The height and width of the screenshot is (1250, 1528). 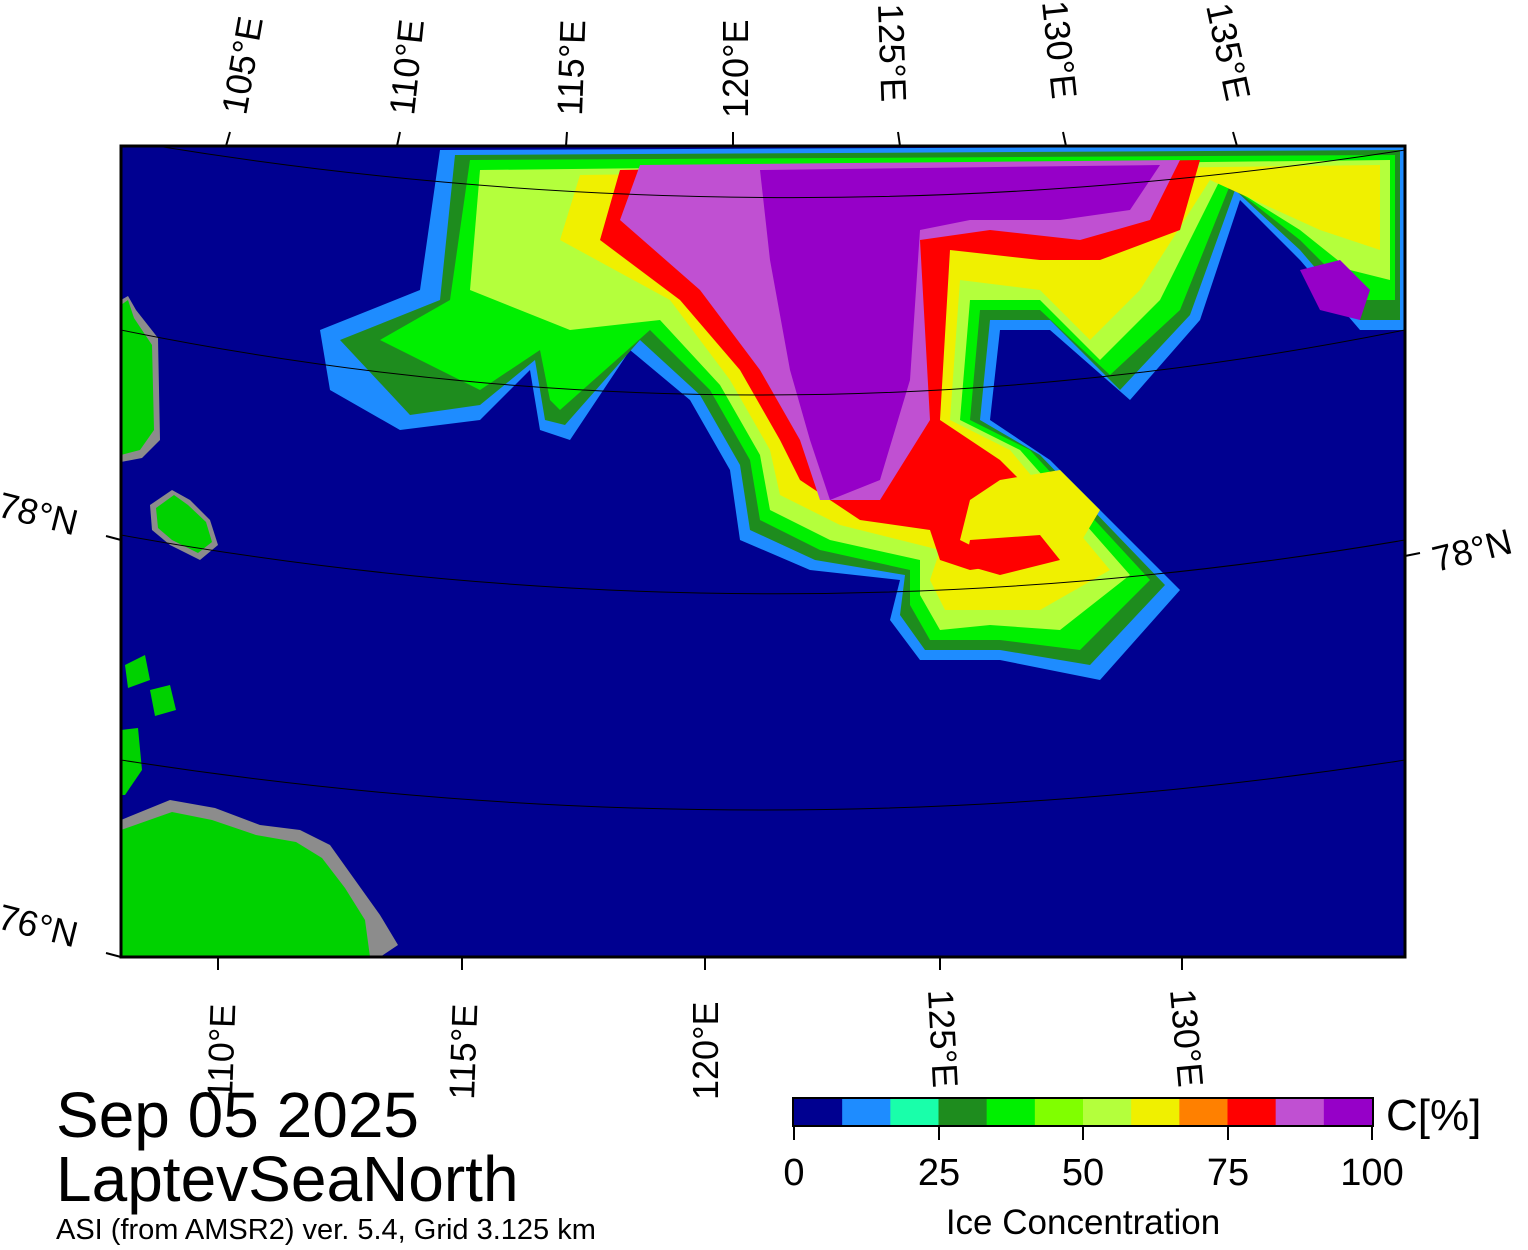 What do you see at coordinates (41, 925) in the screenshot?
I see `lat-label-76n-left: 76°N` at bounding box center [41, 925].